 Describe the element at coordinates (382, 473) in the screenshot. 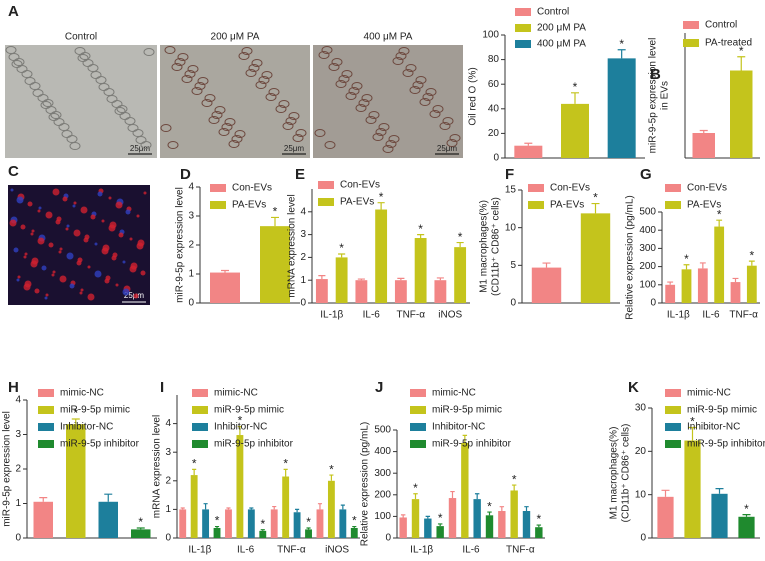

I see `y-tick-label: 300` at that location.